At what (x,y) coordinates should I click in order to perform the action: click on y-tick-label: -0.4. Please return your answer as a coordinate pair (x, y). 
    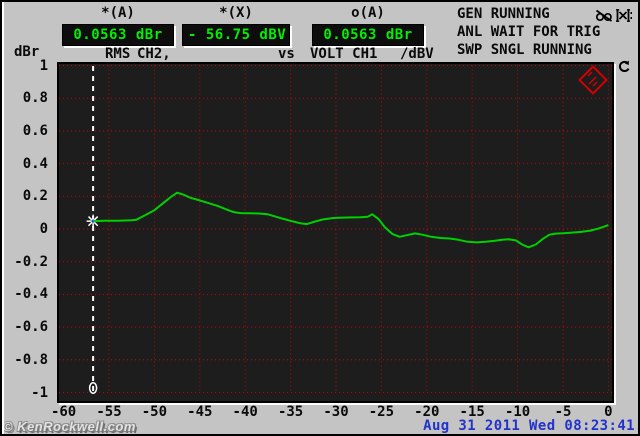
    Looking at the image, I should click on (31, 294).